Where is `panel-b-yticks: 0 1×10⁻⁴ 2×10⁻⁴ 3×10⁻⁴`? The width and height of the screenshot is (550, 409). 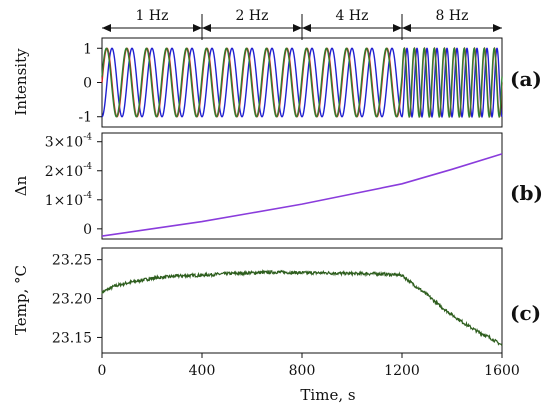 panel-b-yticks: 0 1×10⁻⁴ 2×10⁻⁴ 3×10⁻⁴ is located at coordinates (73, 185).